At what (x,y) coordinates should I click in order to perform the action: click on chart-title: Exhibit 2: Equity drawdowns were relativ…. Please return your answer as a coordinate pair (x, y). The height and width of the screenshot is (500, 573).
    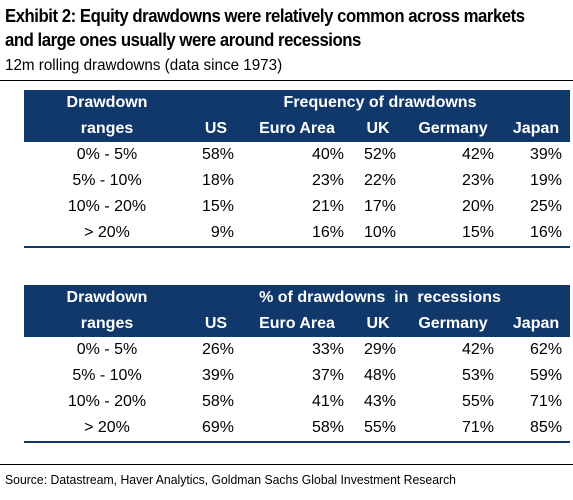
    Looking at the image, I should click on (265, 28).